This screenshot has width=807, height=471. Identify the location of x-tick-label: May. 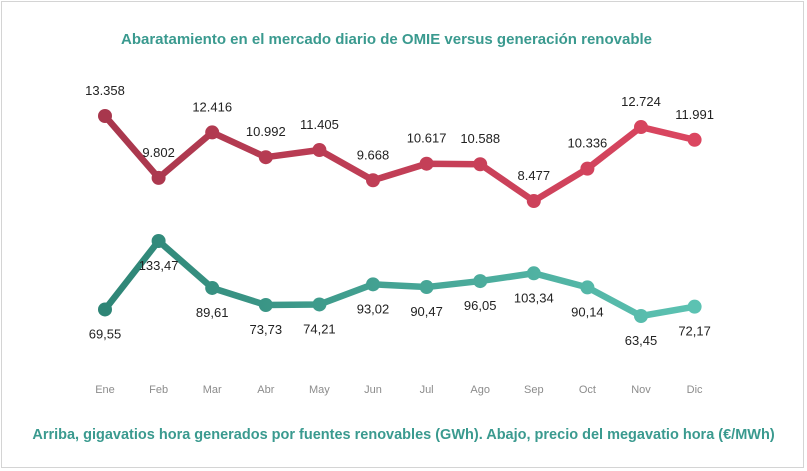
(319, 390).